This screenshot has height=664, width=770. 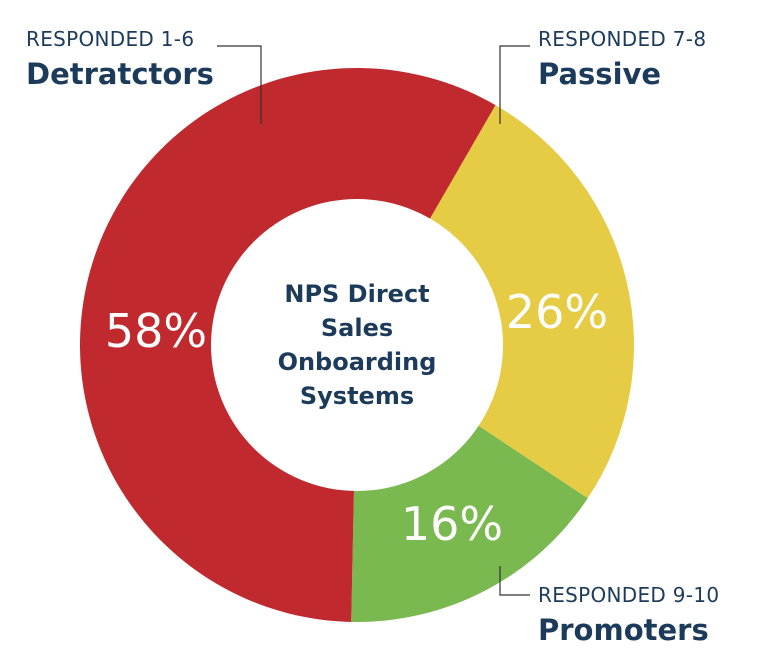 What do you see at coordinates (452, 524) in the screenshot?
I see `value-label-promoters: 16%` at bounding box center [452, 524].